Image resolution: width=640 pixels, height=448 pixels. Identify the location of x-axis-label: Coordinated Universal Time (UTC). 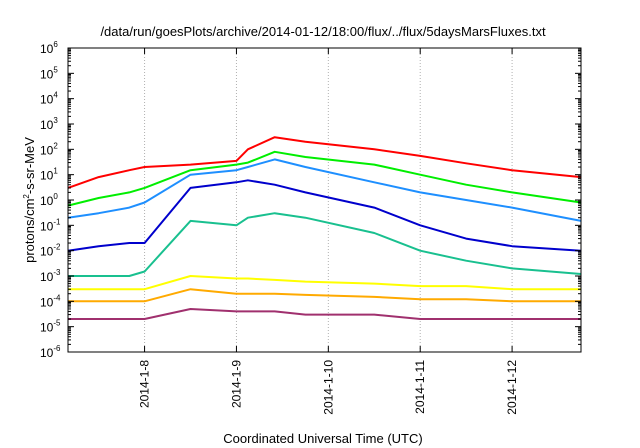
(322, 438).